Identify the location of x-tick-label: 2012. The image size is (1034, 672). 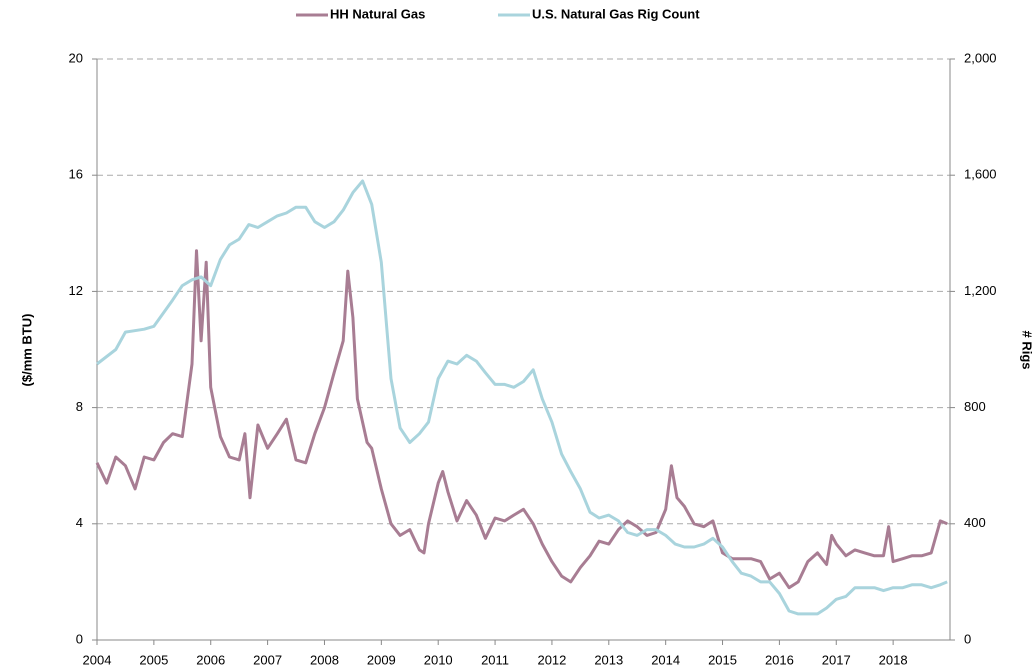
(551, 659).